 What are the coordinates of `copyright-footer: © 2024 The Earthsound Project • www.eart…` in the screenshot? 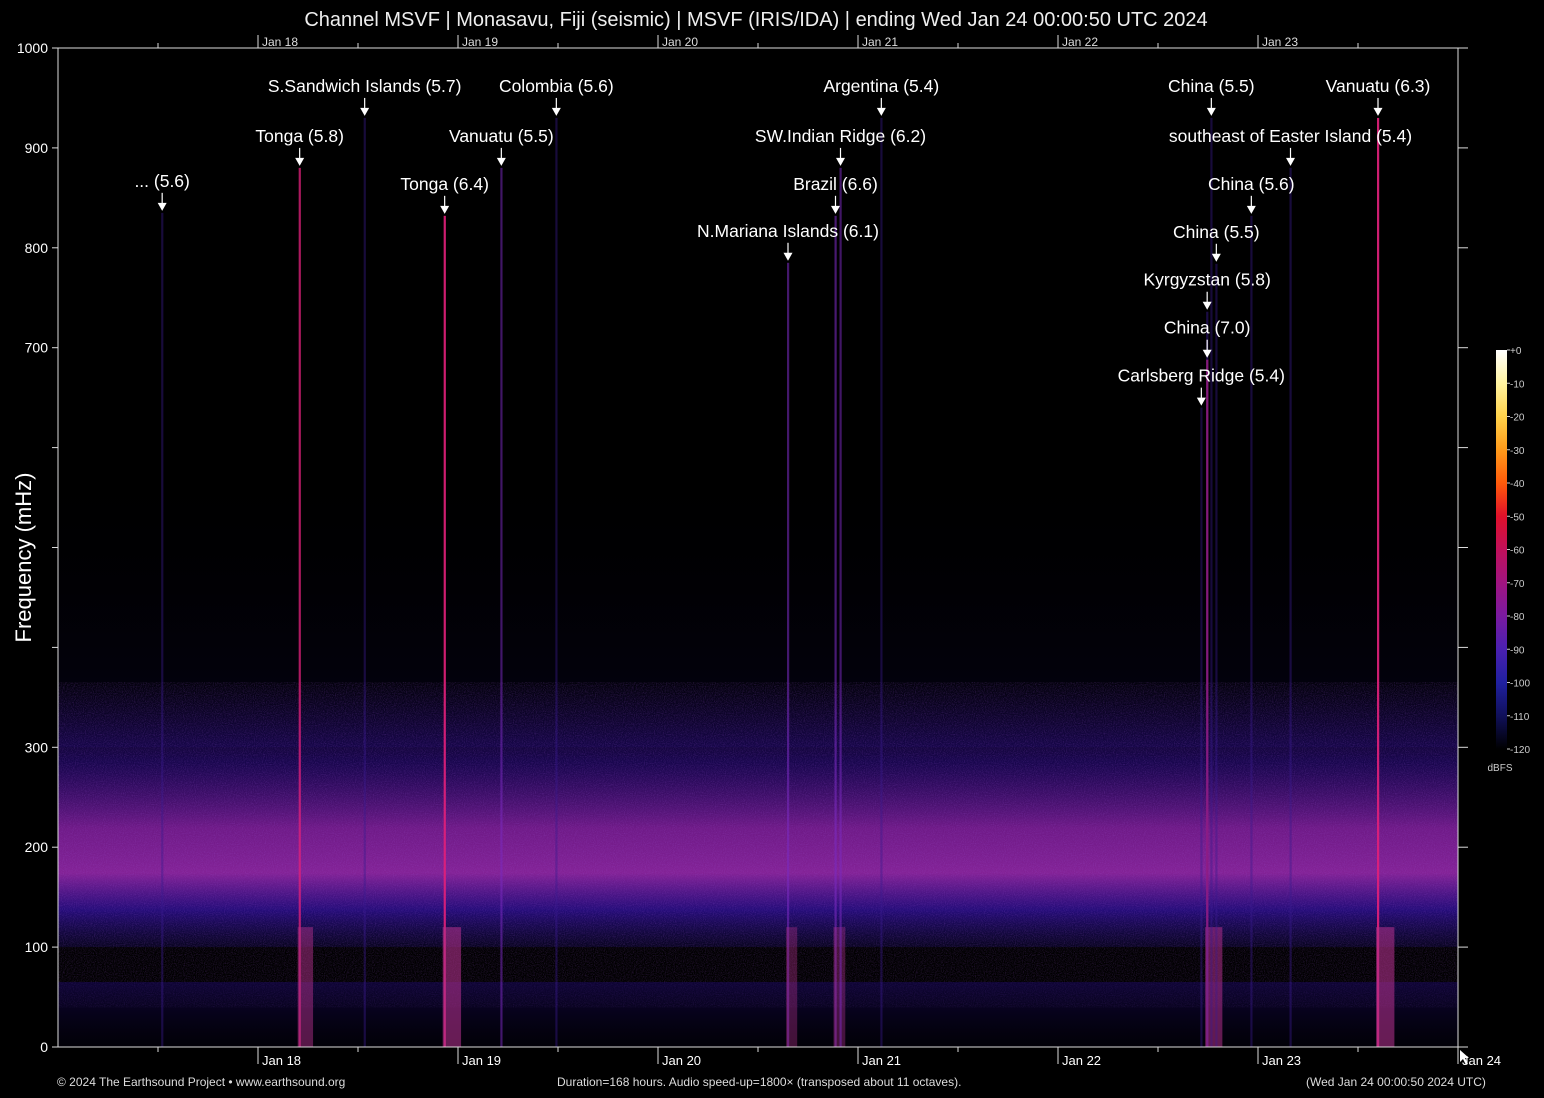 It's located at (201, 1082).